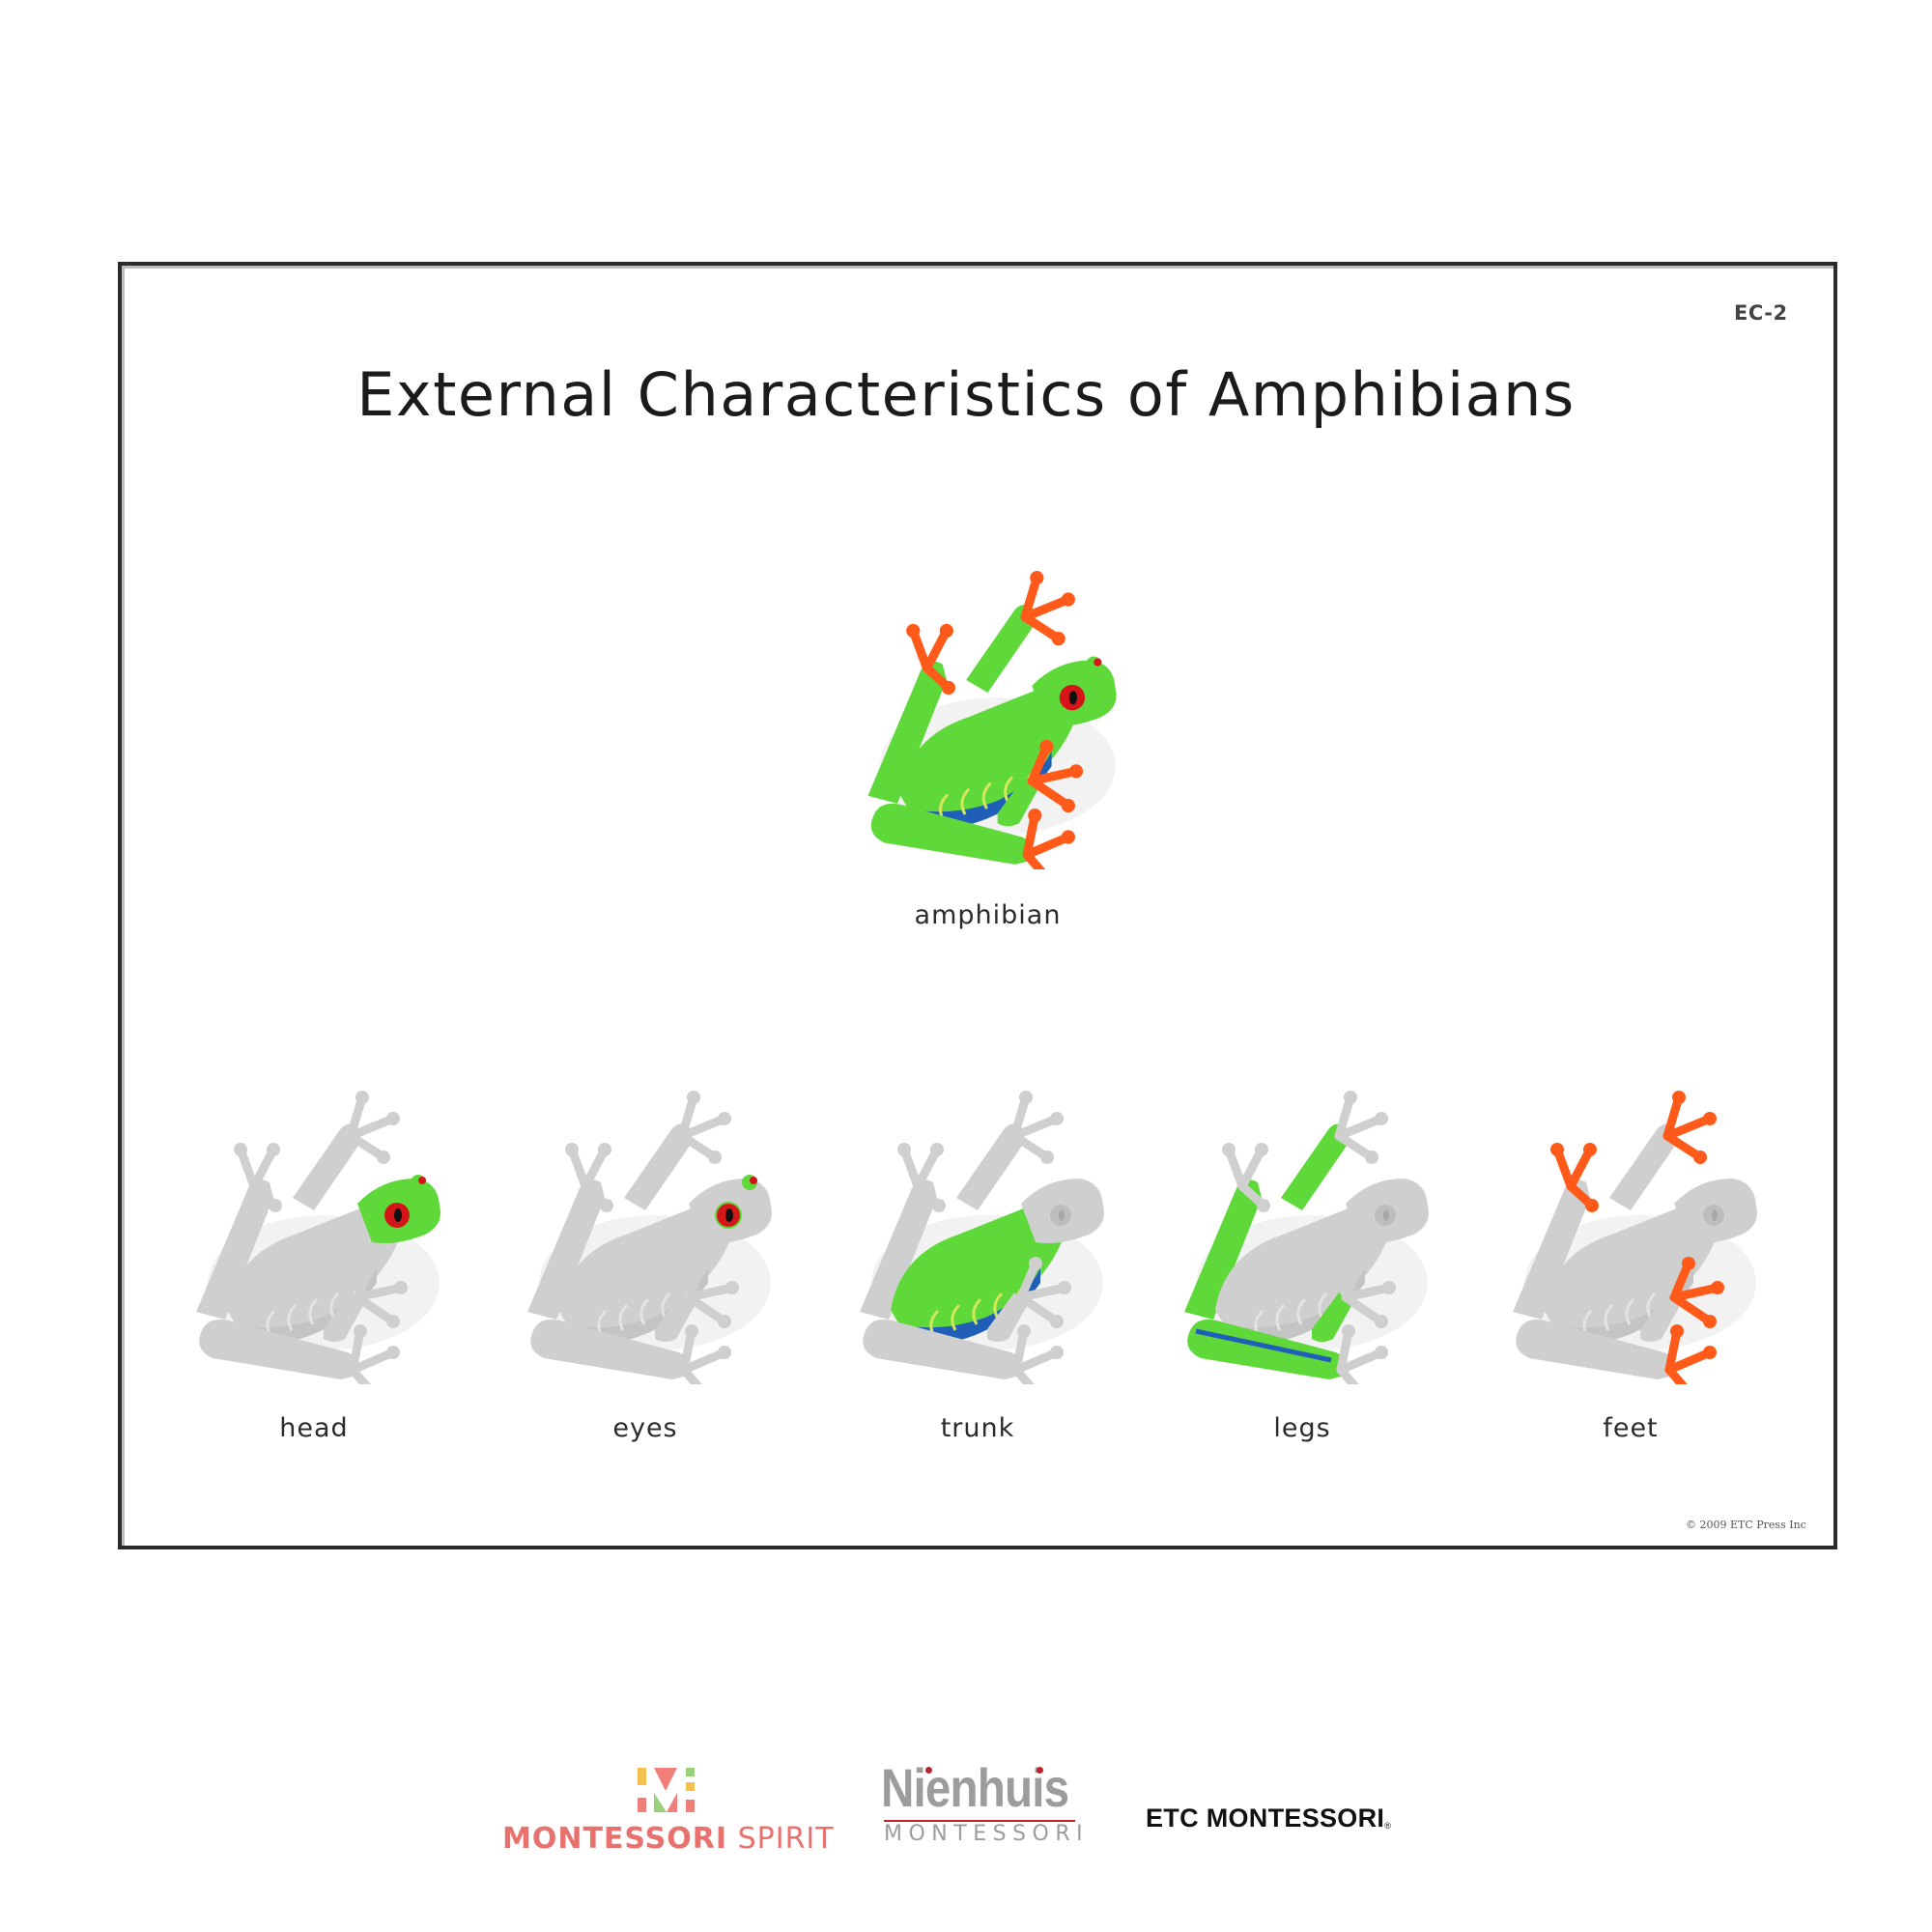  Describe the element at coordinates (314, 1428) in the screenshot. I see `label-head: head` at that location.